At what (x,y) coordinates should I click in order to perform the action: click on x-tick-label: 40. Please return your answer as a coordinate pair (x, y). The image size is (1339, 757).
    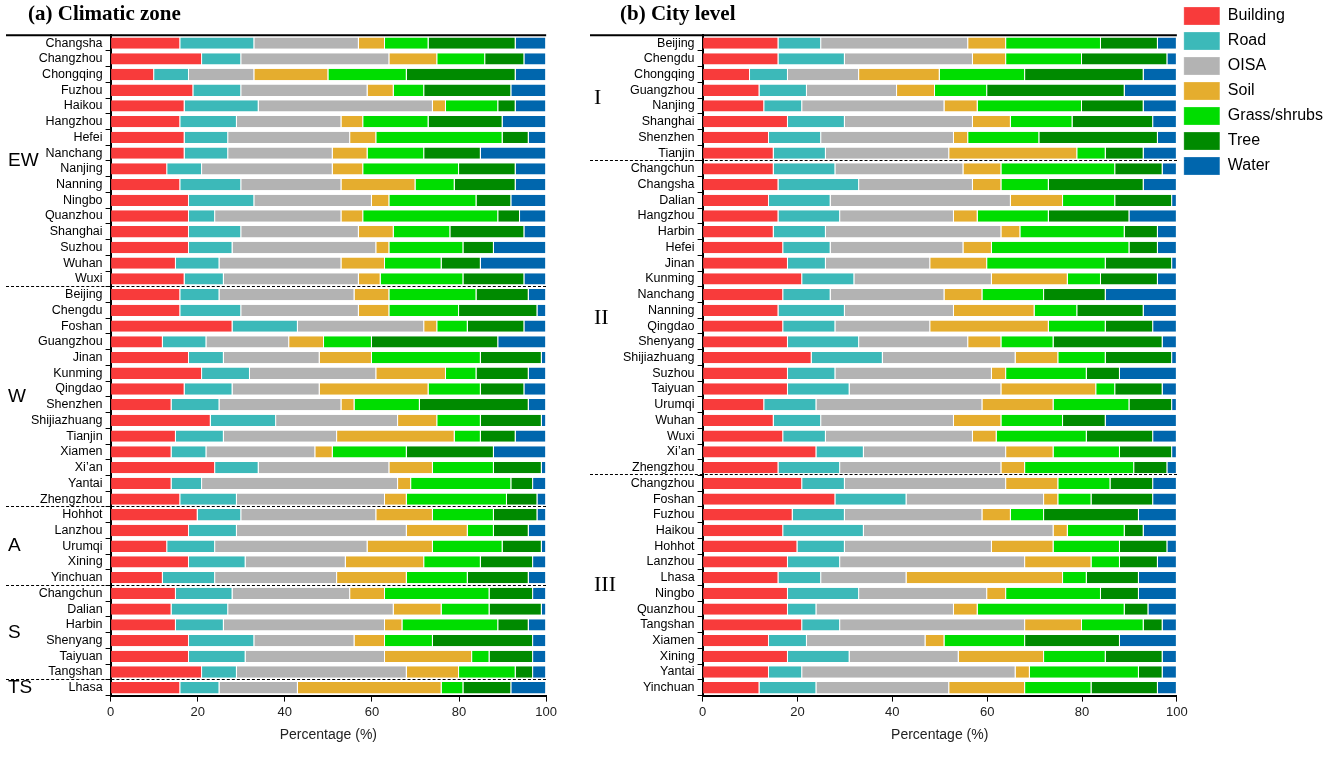
    Looking at the image, I should click on (892, 711).